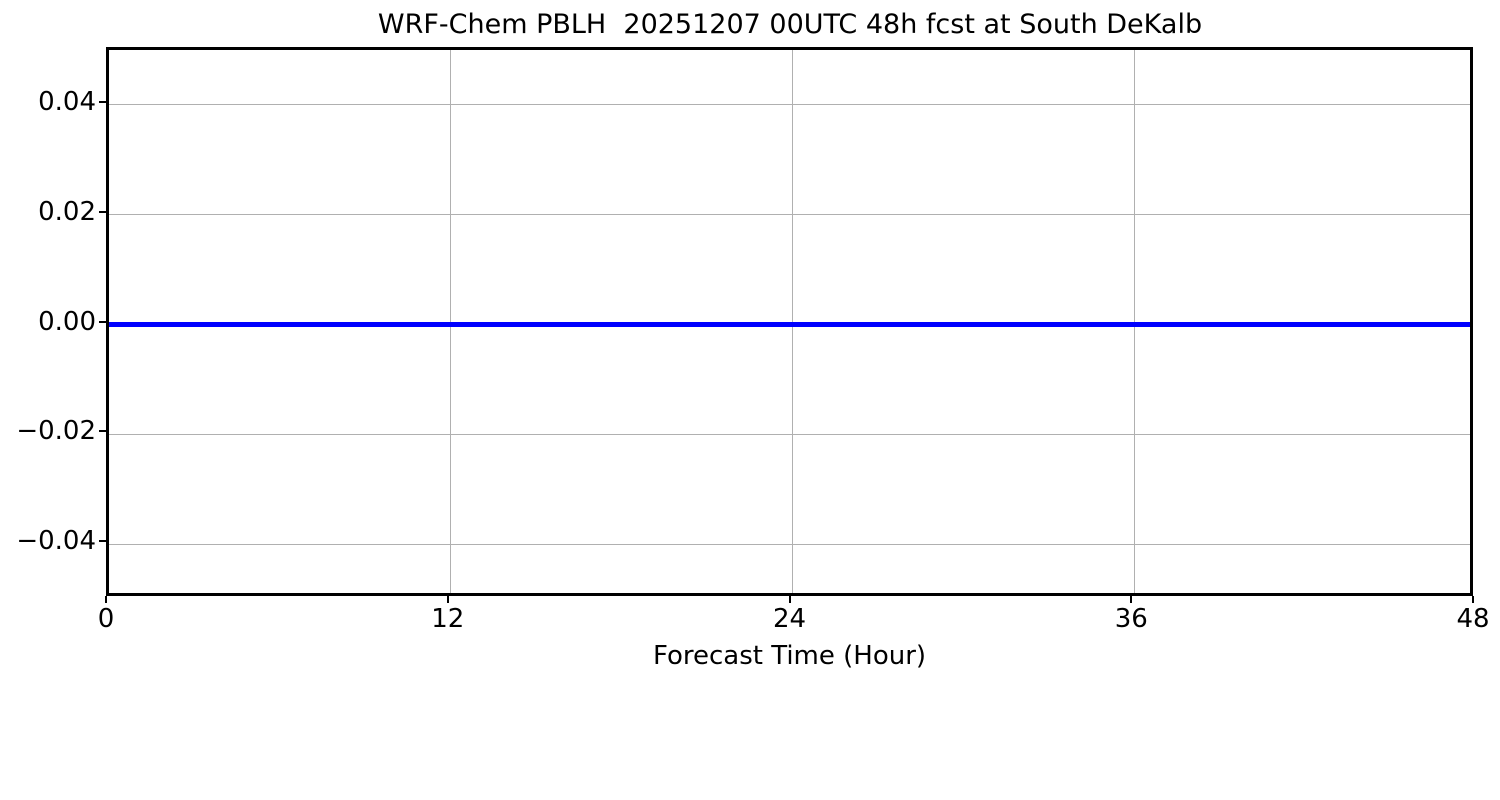 Image resolution: width=1500 pixels, height=800 pixels. Describe the element at coordinates (56, 431) in the screenshot. I see `y-tick-label: −0.02` at that location.